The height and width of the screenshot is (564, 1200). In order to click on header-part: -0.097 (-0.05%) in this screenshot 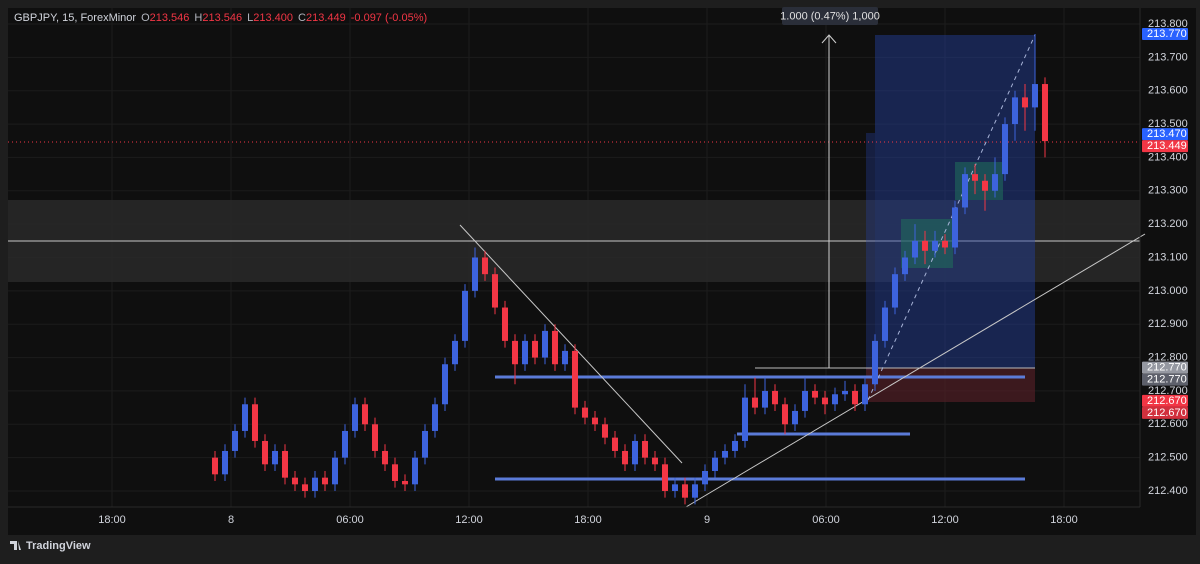, I will do `click(389, 18)`.